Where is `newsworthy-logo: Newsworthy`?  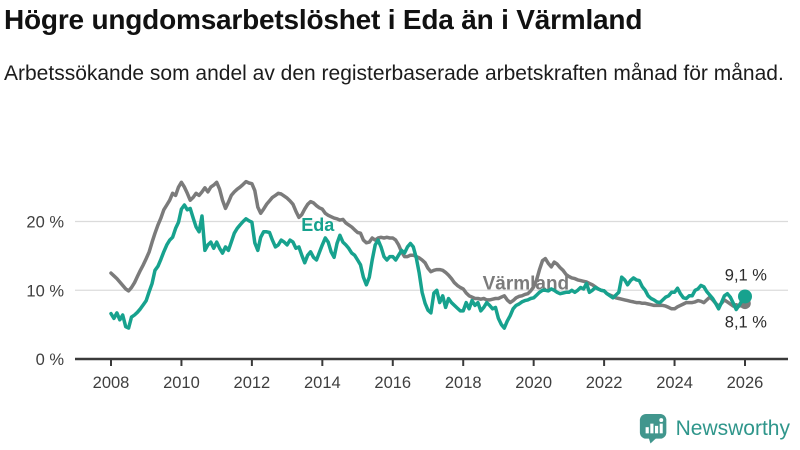
newsworthy-logo: Newsworthy is located at coordinates (714, 428).